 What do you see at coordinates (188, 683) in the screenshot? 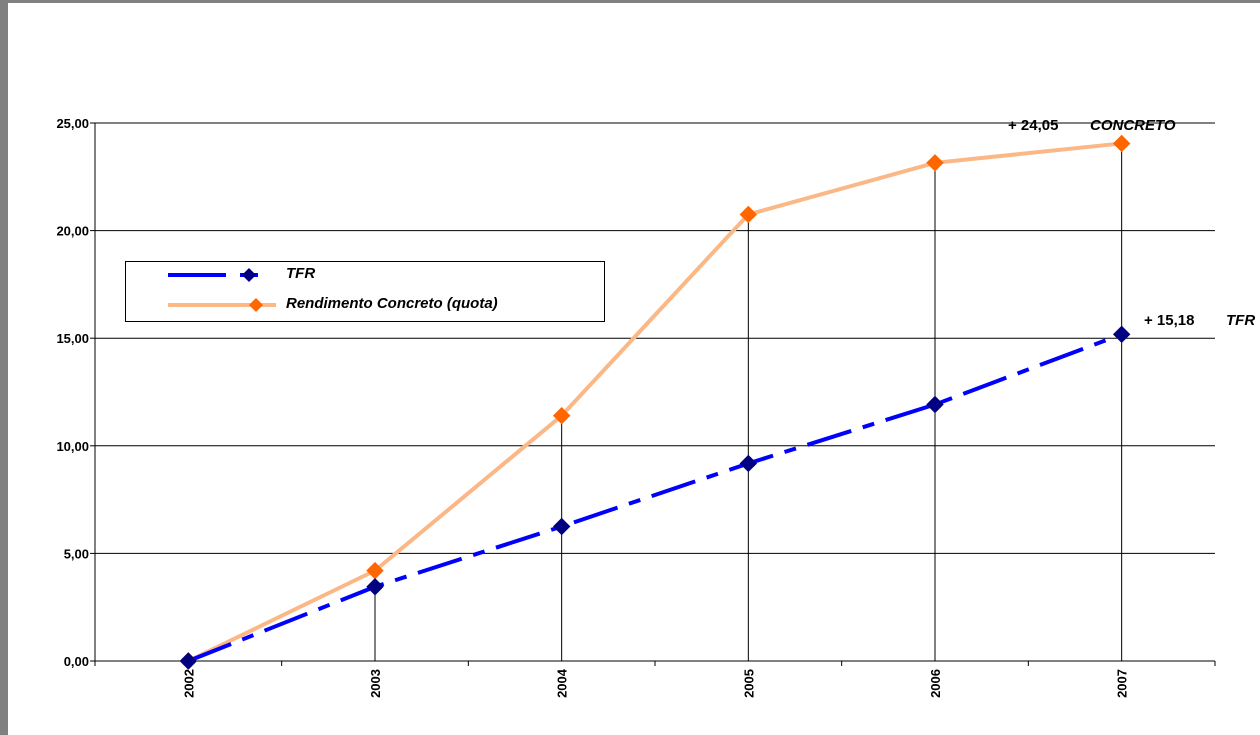
I see `x-tick-label: 2002` at bounding box center [188, 683].